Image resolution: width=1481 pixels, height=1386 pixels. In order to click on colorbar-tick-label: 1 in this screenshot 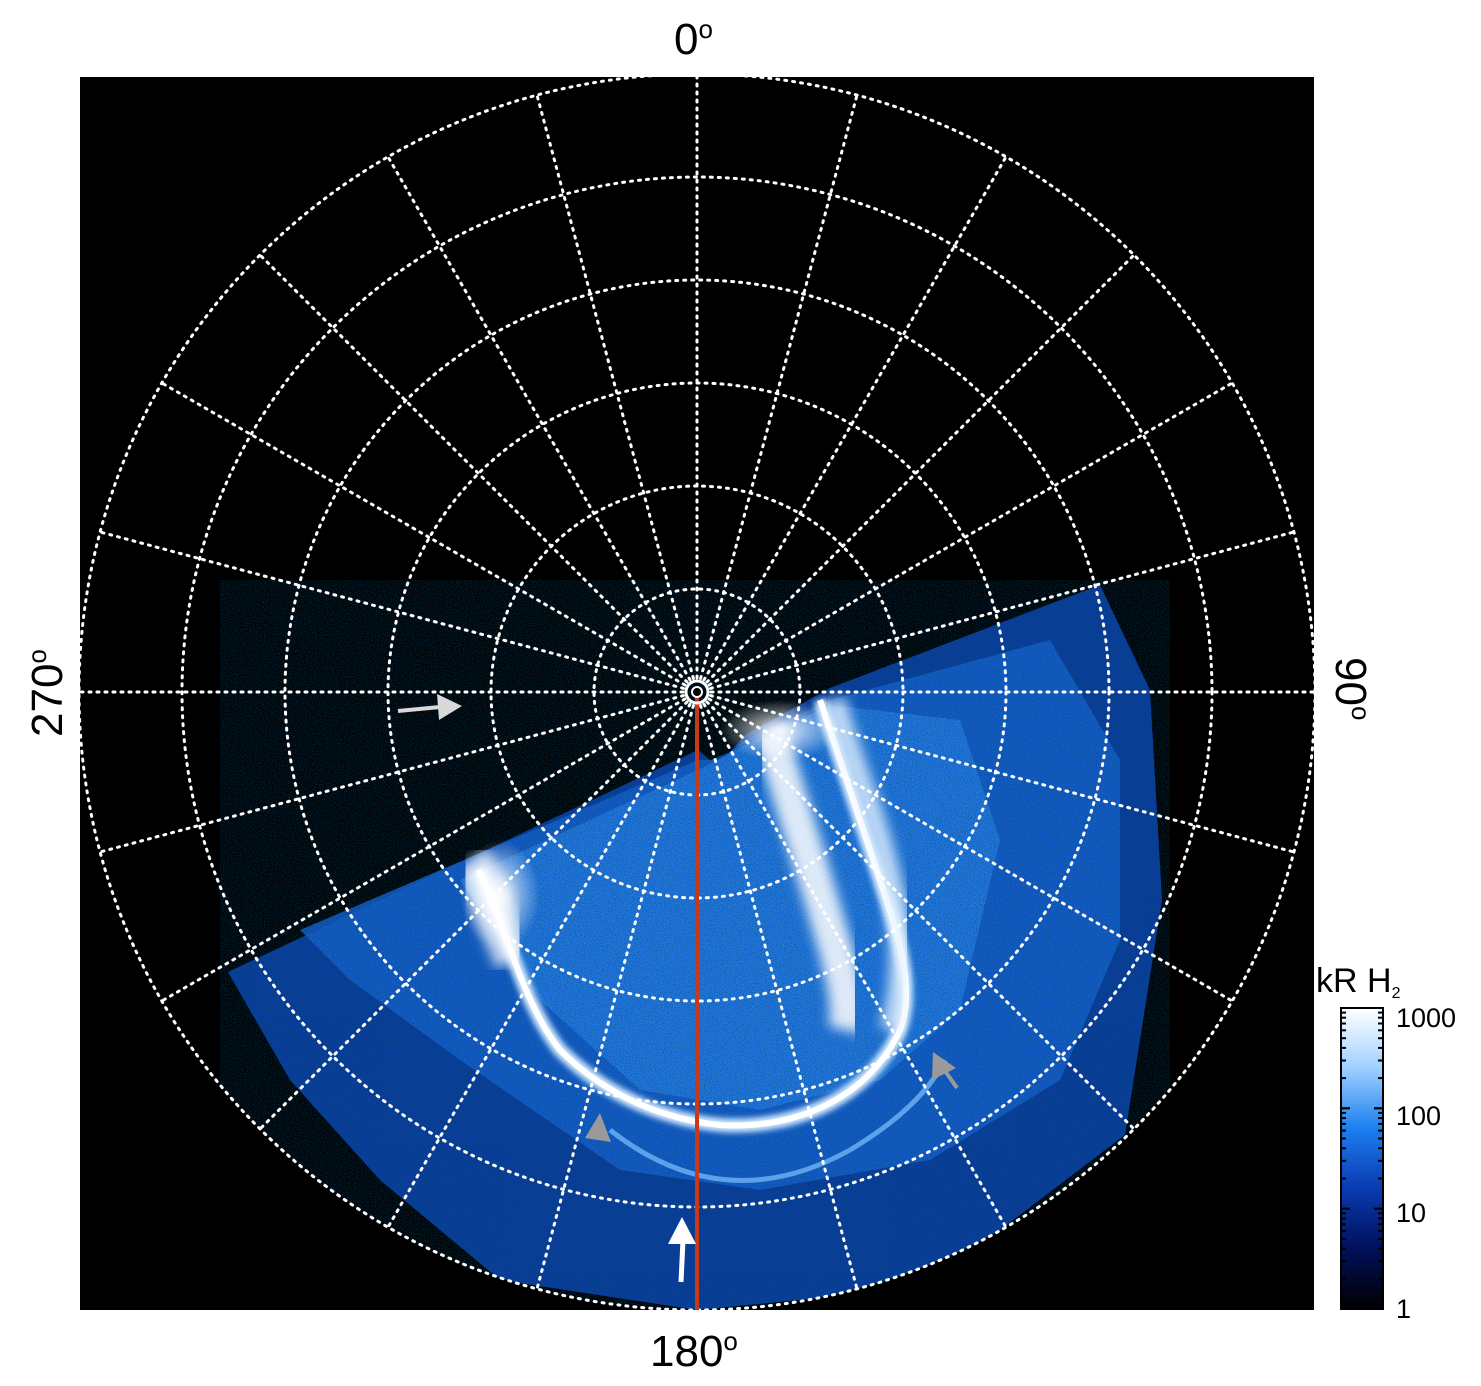, I will do `click(1404, 1309)`.